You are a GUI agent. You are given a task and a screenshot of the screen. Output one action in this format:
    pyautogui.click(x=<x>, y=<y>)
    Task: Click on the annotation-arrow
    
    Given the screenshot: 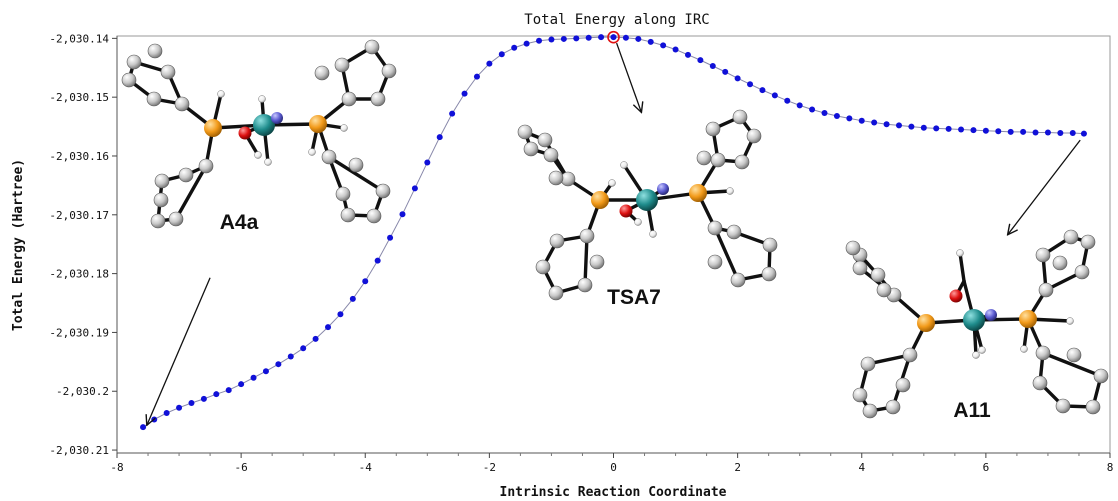 What is the action you would take?
    pyautogui.click(x=1044, y=187)
    